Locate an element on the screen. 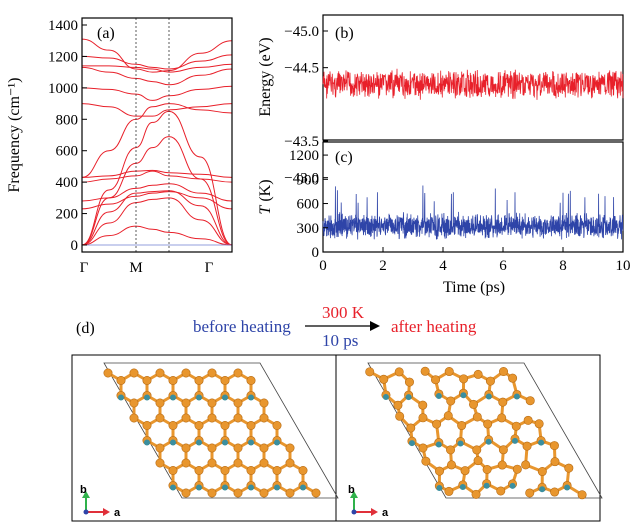  c-y-ticks: 0 300 600 900 1200 is located at coordinates (308, 204).